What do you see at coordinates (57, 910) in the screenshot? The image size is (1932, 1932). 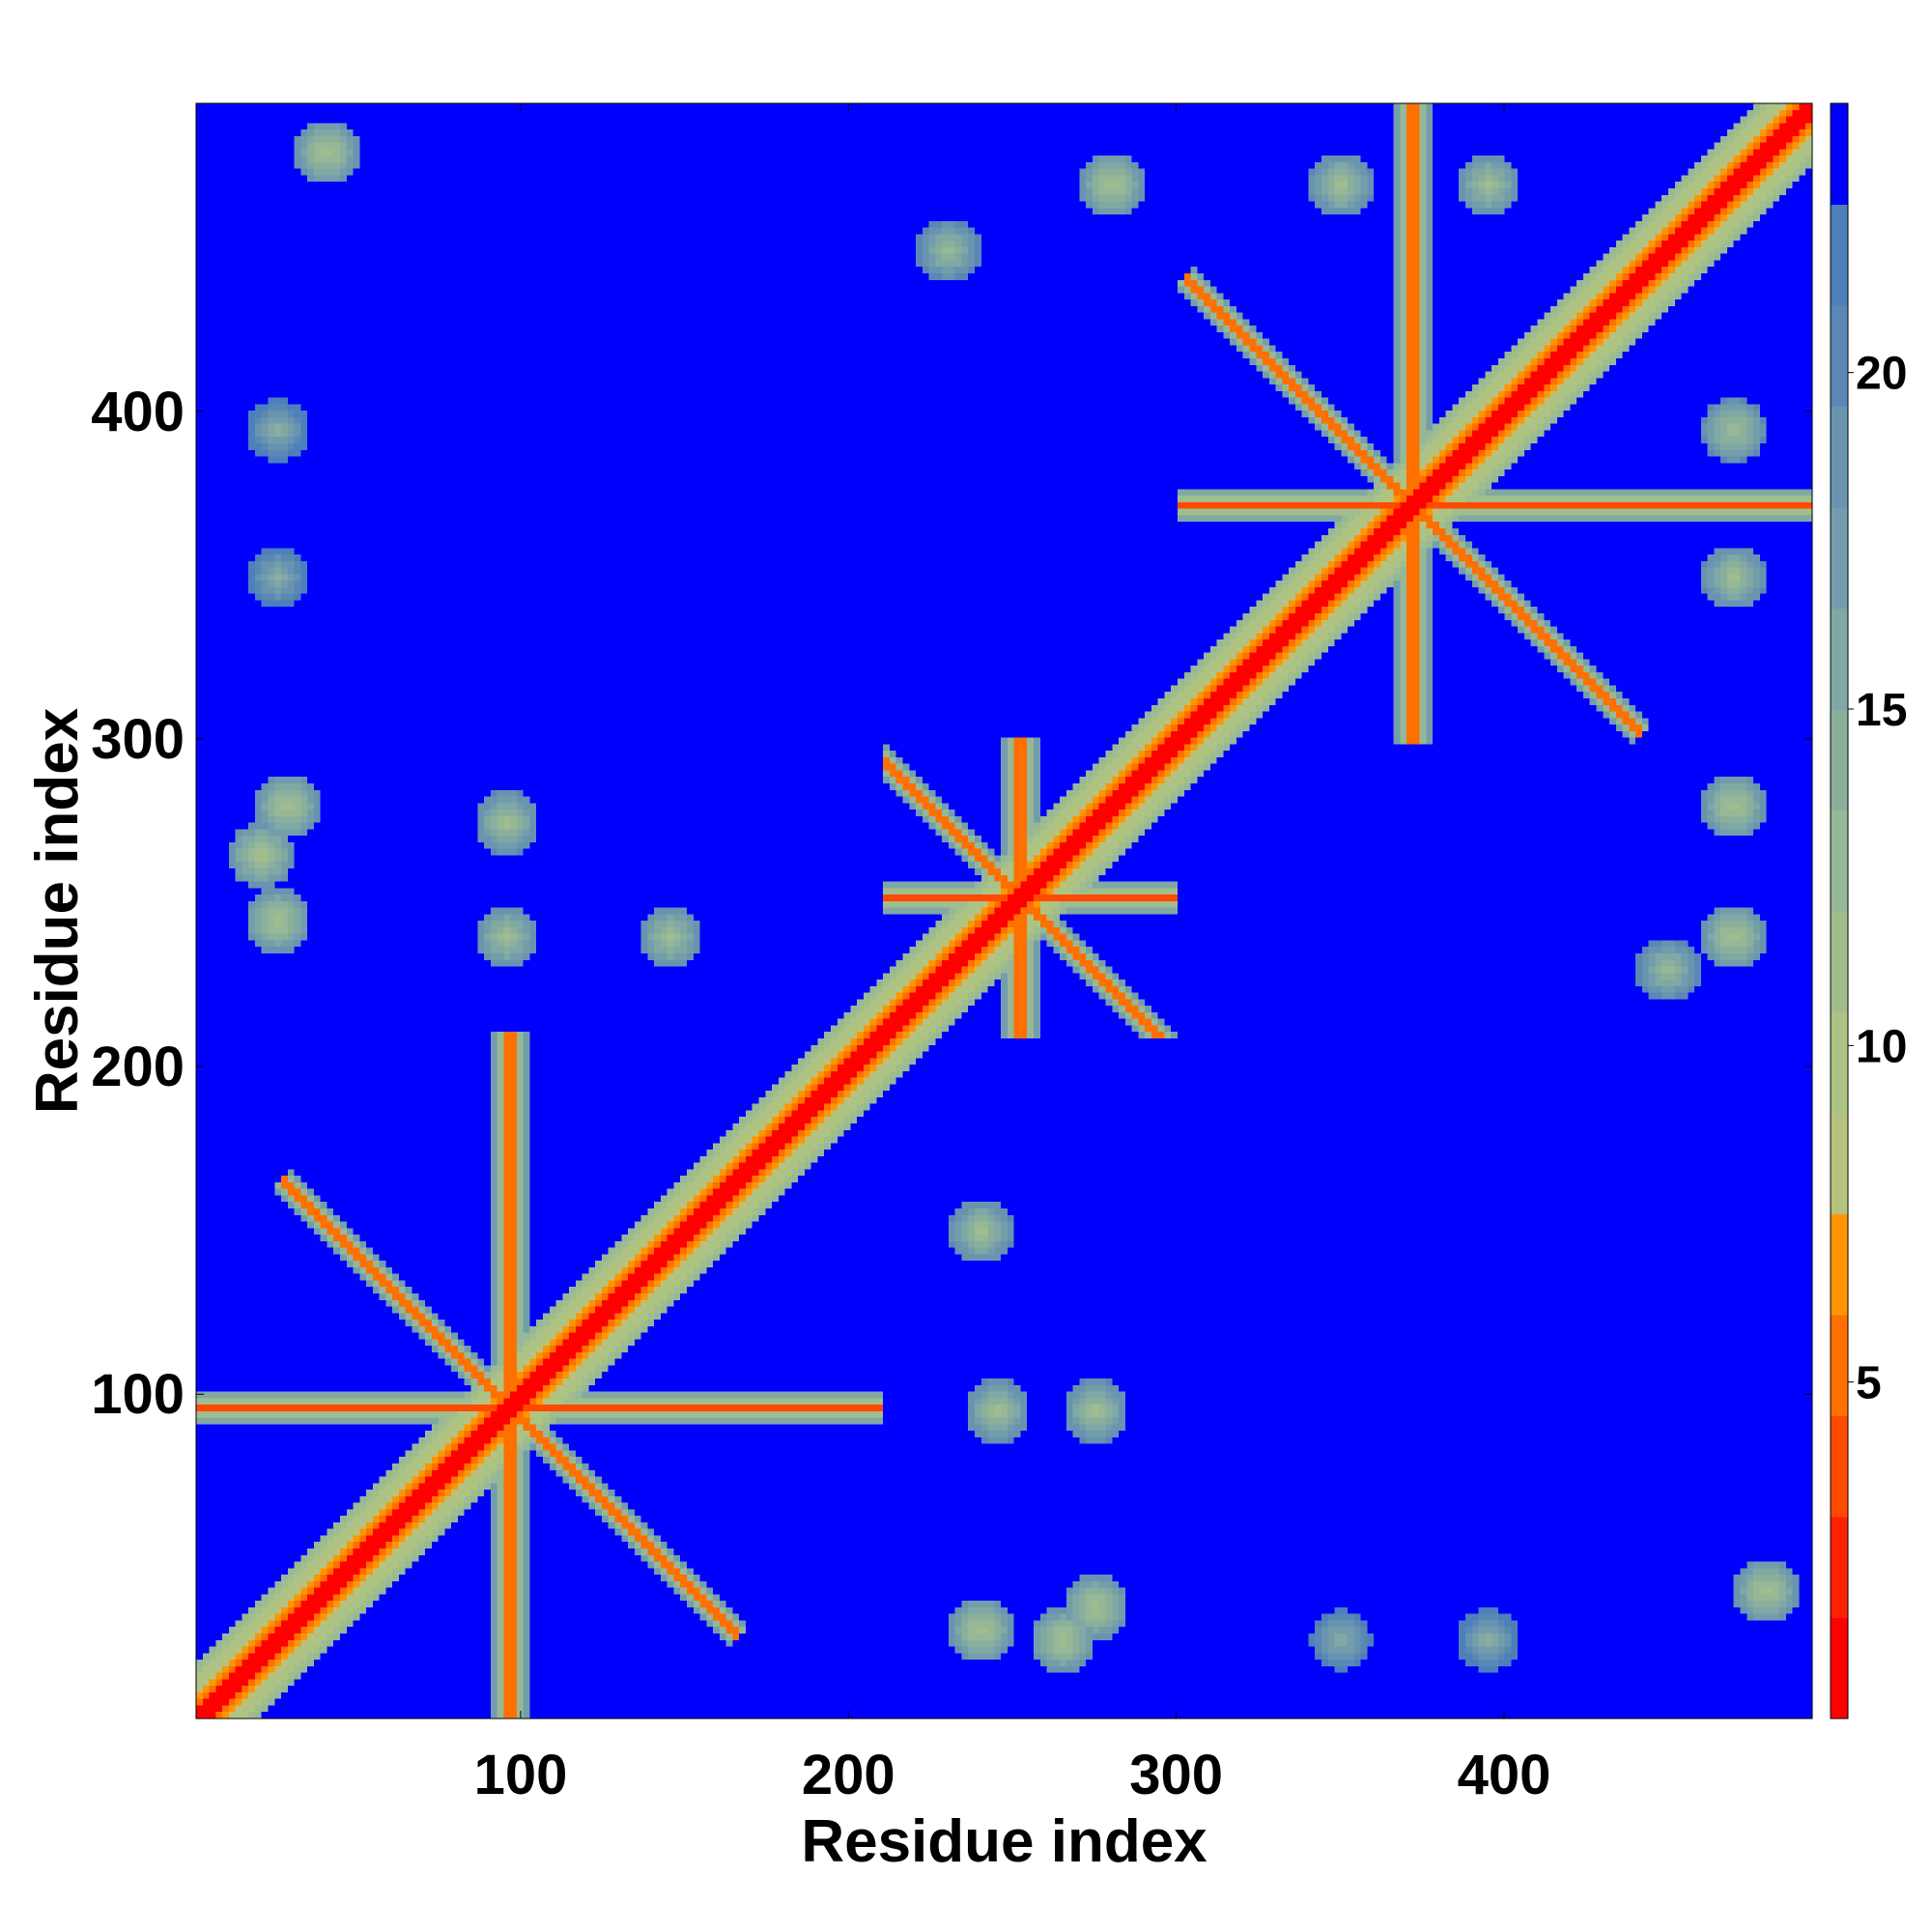 I see `y-axis-title: Residue index` at bounding box center [57, 910].